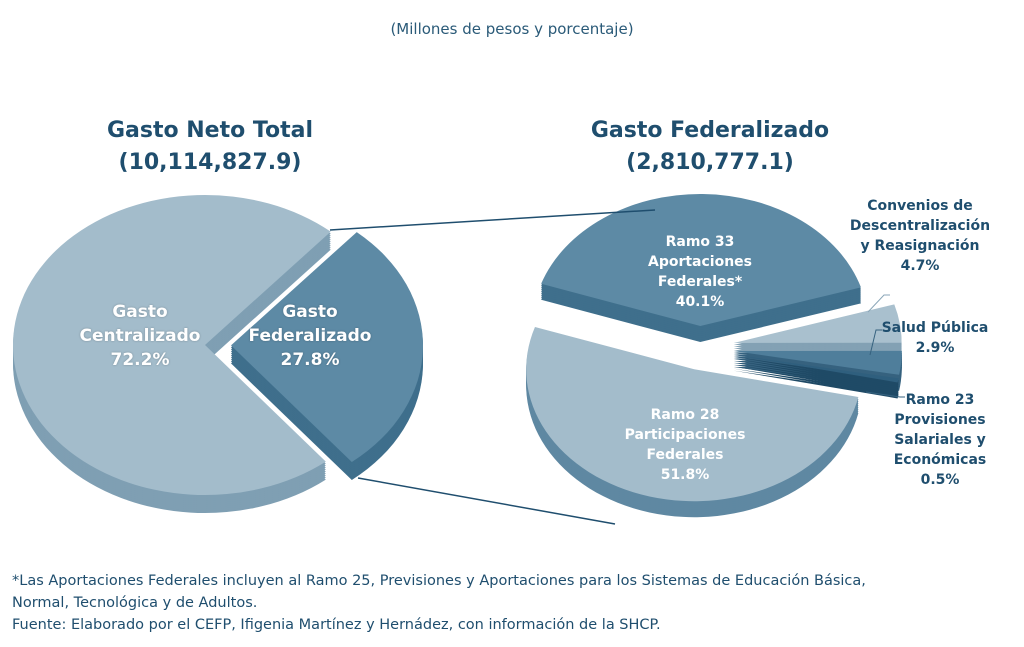 The width and height of the screenshot is (1024, 647). I want to click on label-line: Federales*, so click(700, 282).